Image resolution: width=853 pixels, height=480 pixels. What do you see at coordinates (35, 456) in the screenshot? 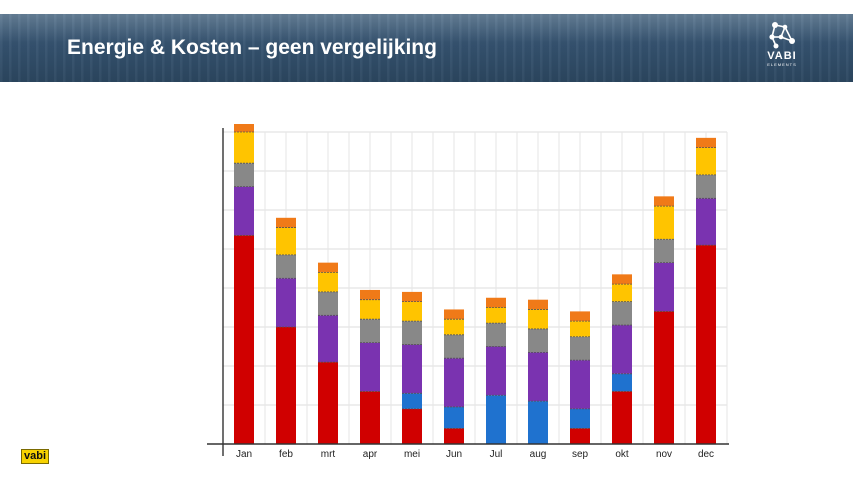
I see `vabi-small-logo: vabi` at bounding box center [35, 456].